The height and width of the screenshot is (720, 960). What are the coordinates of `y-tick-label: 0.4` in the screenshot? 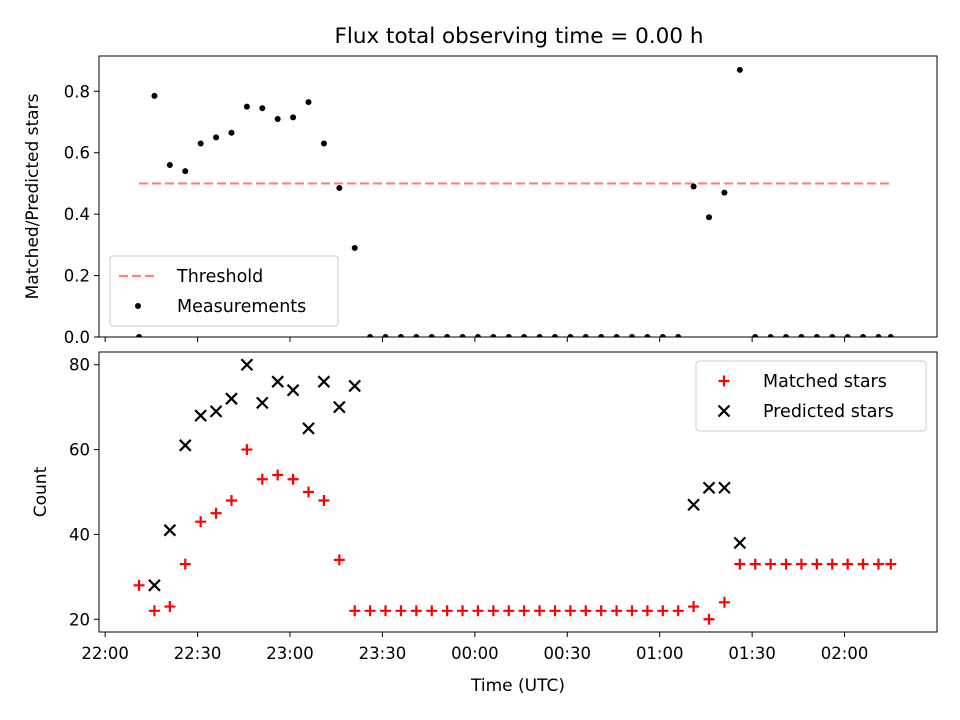 It's located at (77, 214).